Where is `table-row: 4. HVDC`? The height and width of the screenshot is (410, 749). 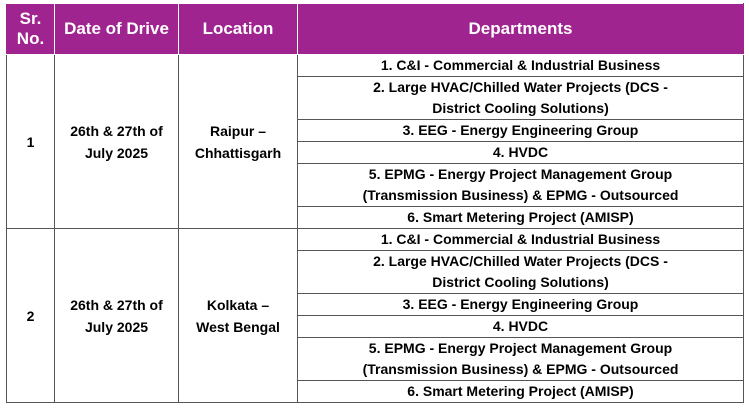 table-row: 4. HVDC is located at coordinates (375, 326).